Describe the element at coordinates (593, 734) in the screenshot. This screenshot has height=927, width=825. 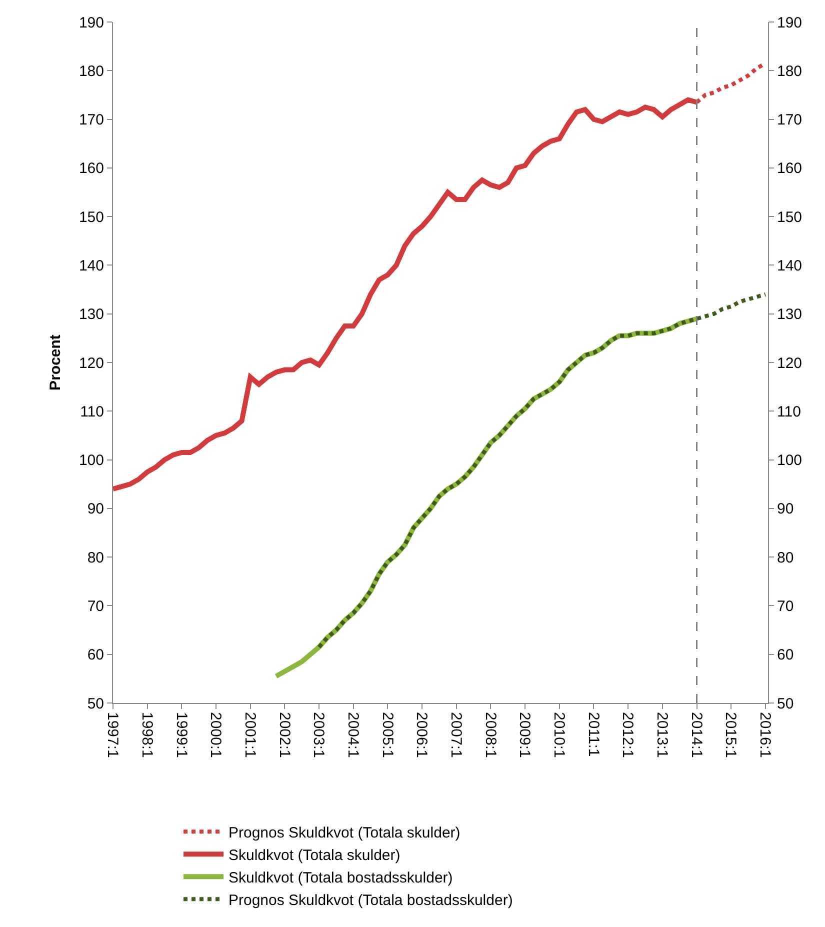
I see `x-tick-label: 2011:1` at that location.